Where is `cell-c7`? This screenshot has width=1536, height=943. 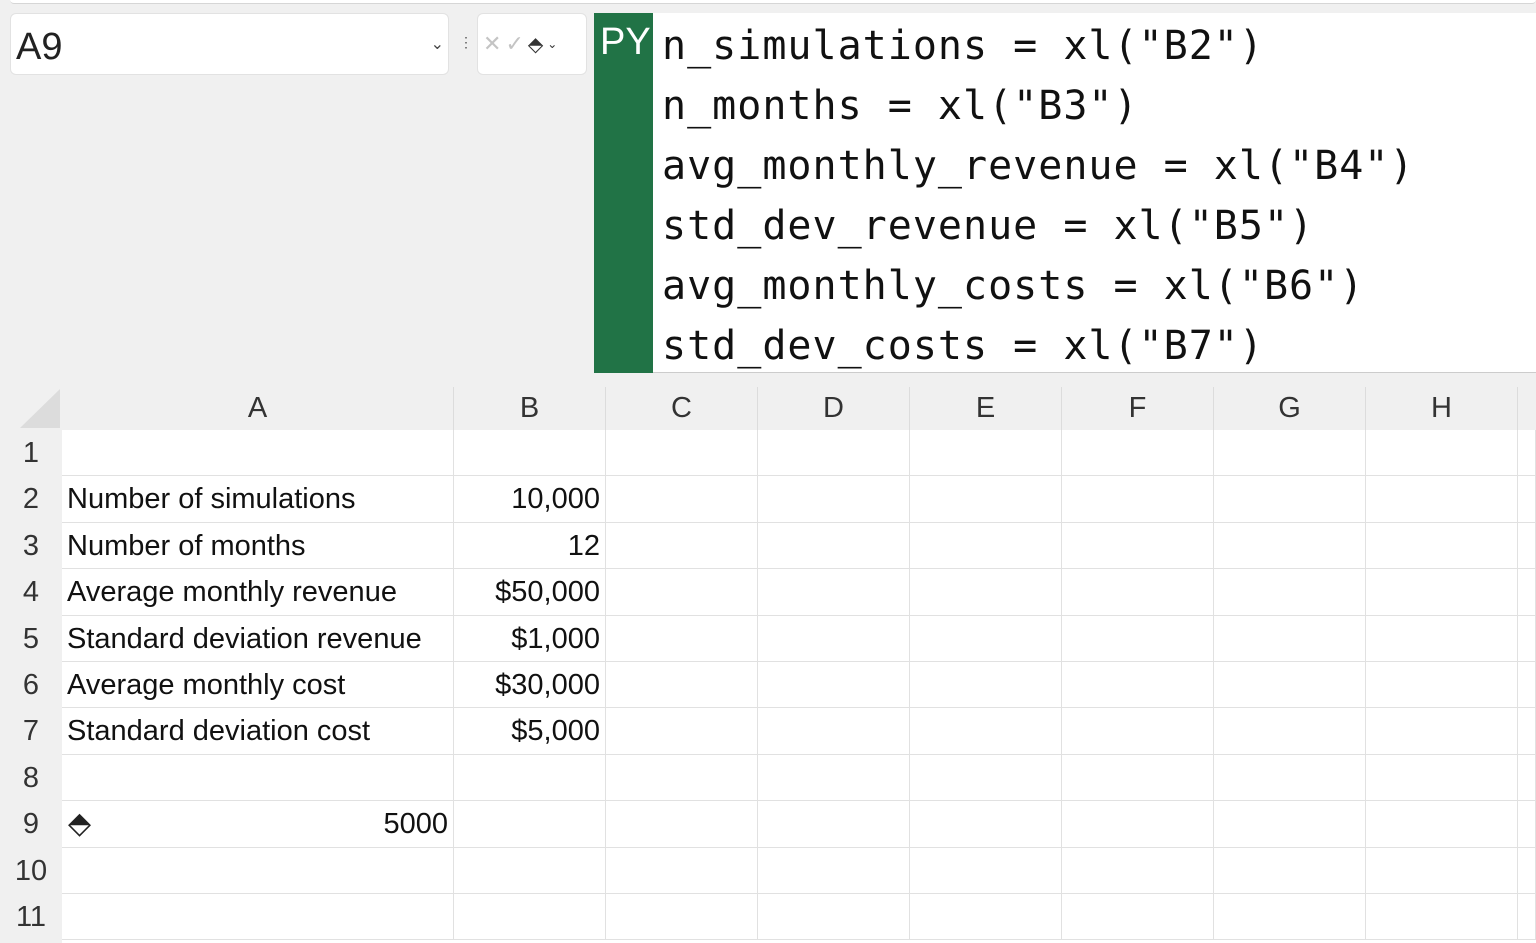 cell-c7 is located at coordinates (682, 731).